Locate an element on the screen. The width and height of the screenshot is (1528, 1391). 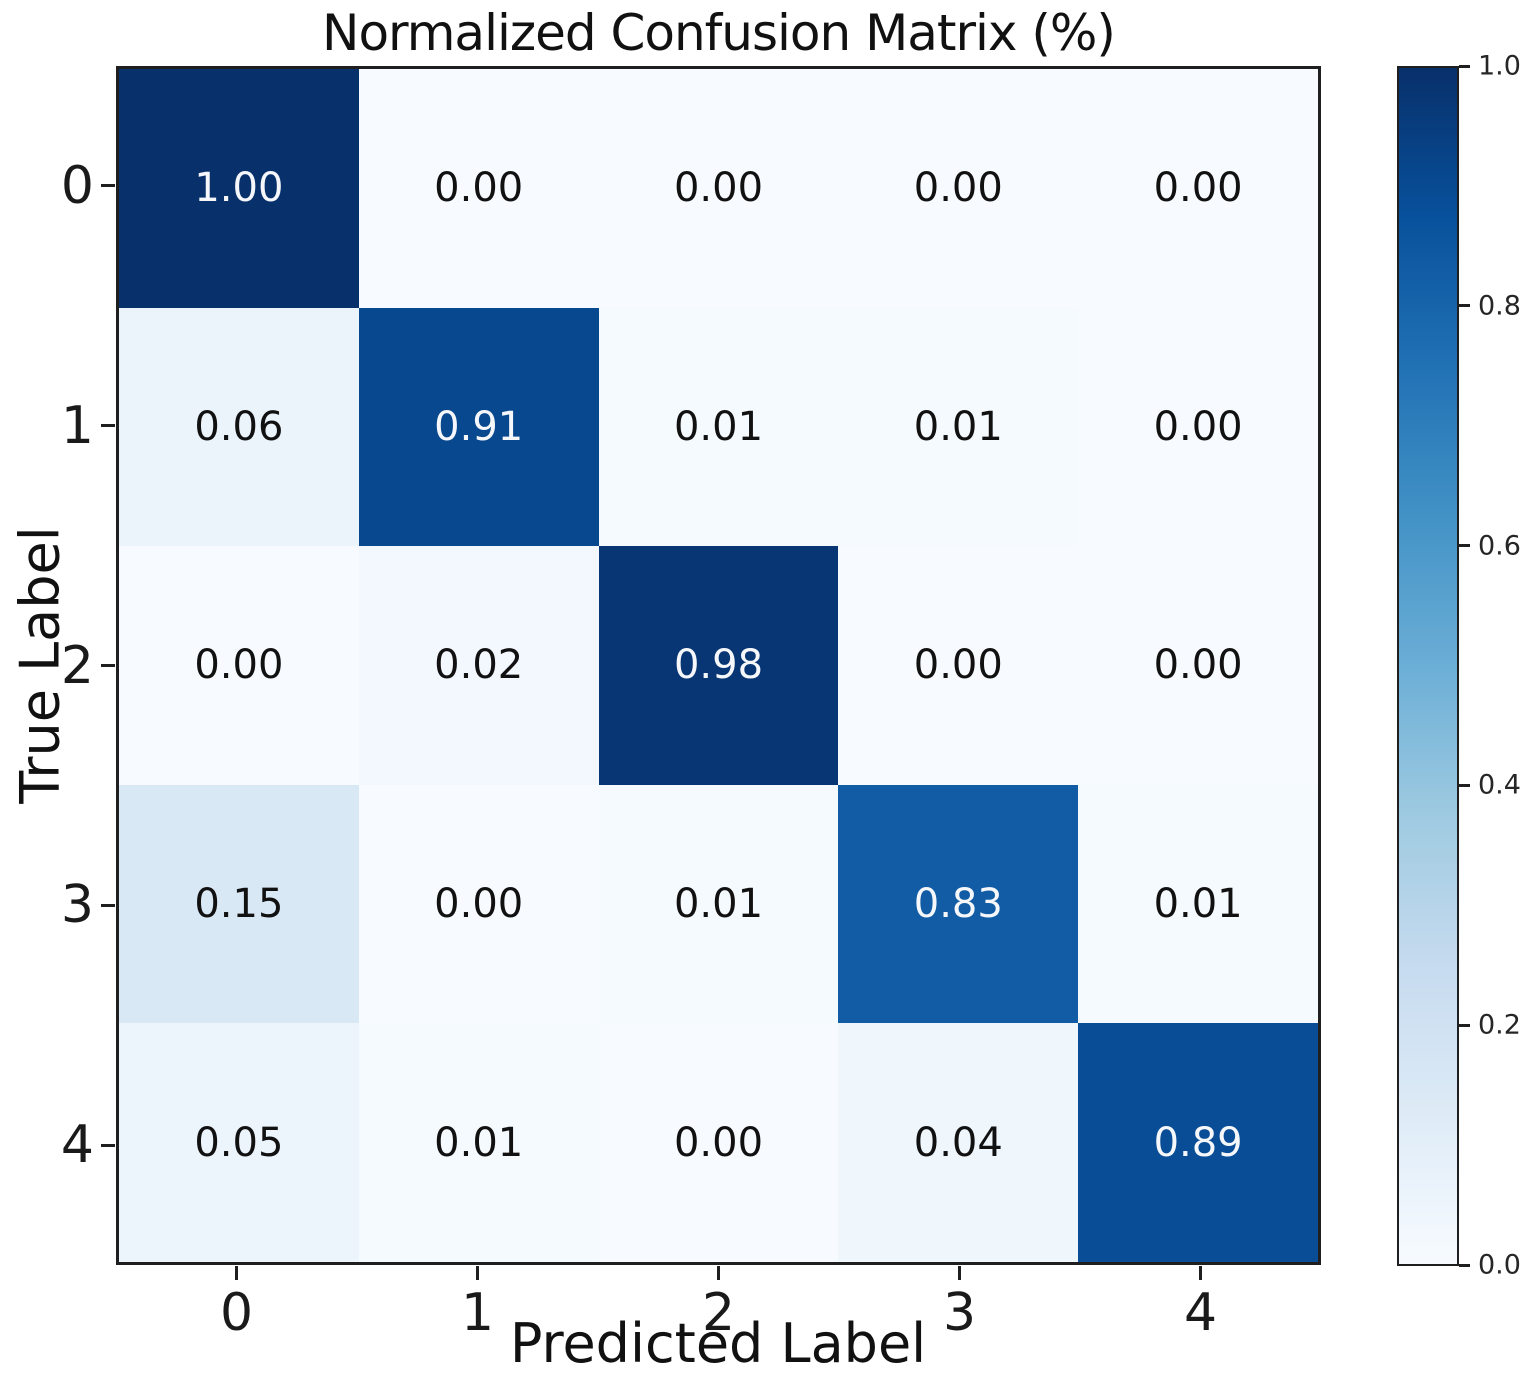
matrix-cell-r1-c1: 0.91 is located at coordinates (478, 427).